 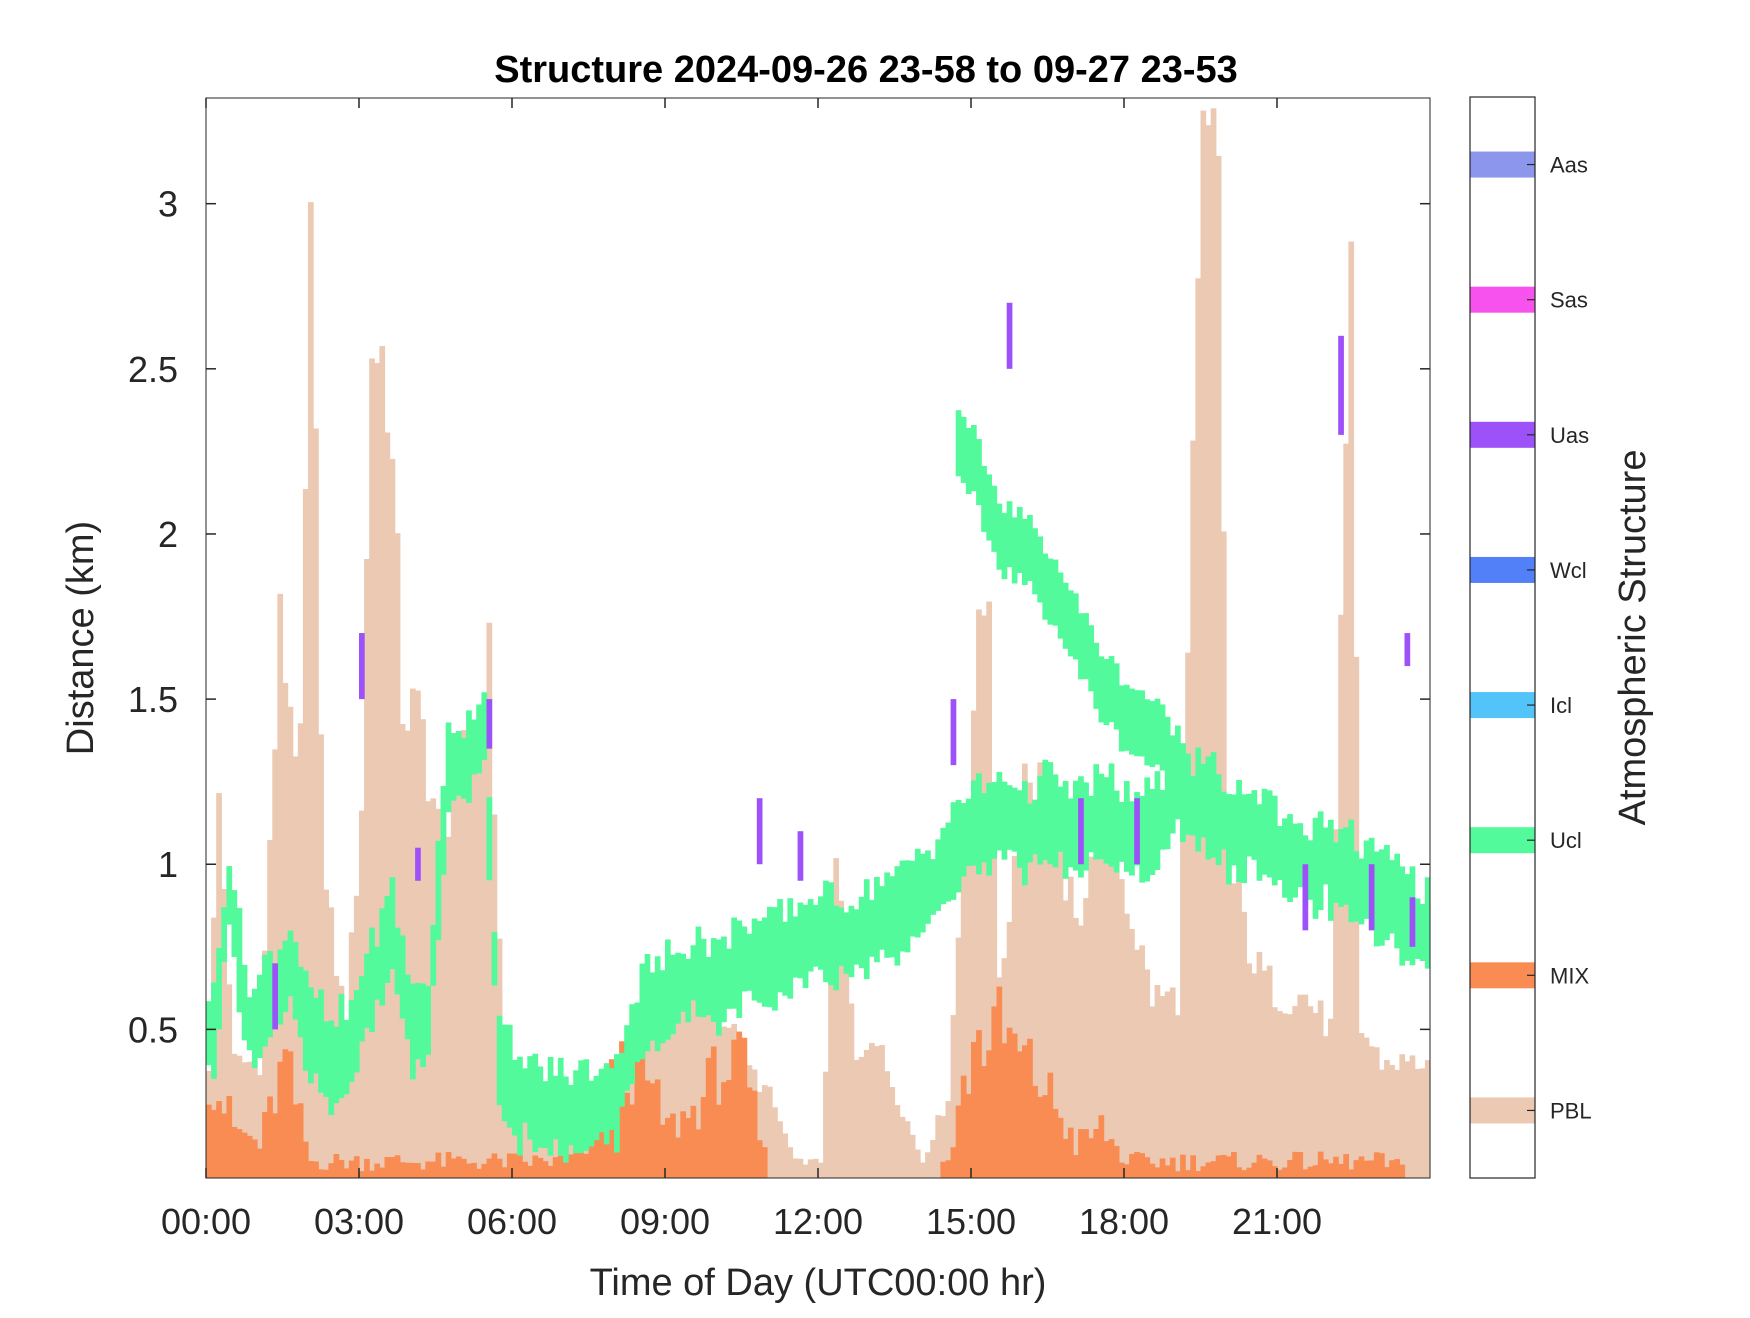 What do you see at coordinates (1561, 705) in the screenshot?
I see `colorbar-tick-label: Icl` at bounding box center [1561, 705].